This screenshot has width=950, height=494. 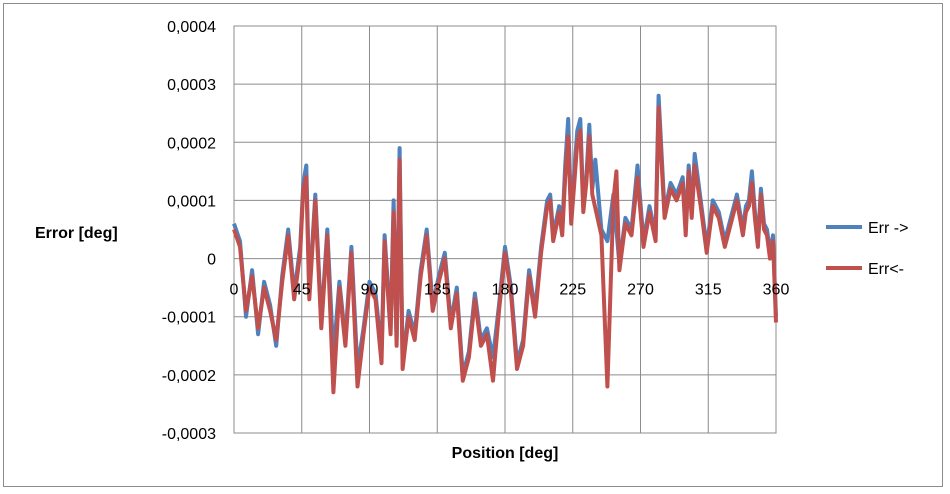 I want to click on y-tick-label: 0,0002, so click(x=191, y=143).